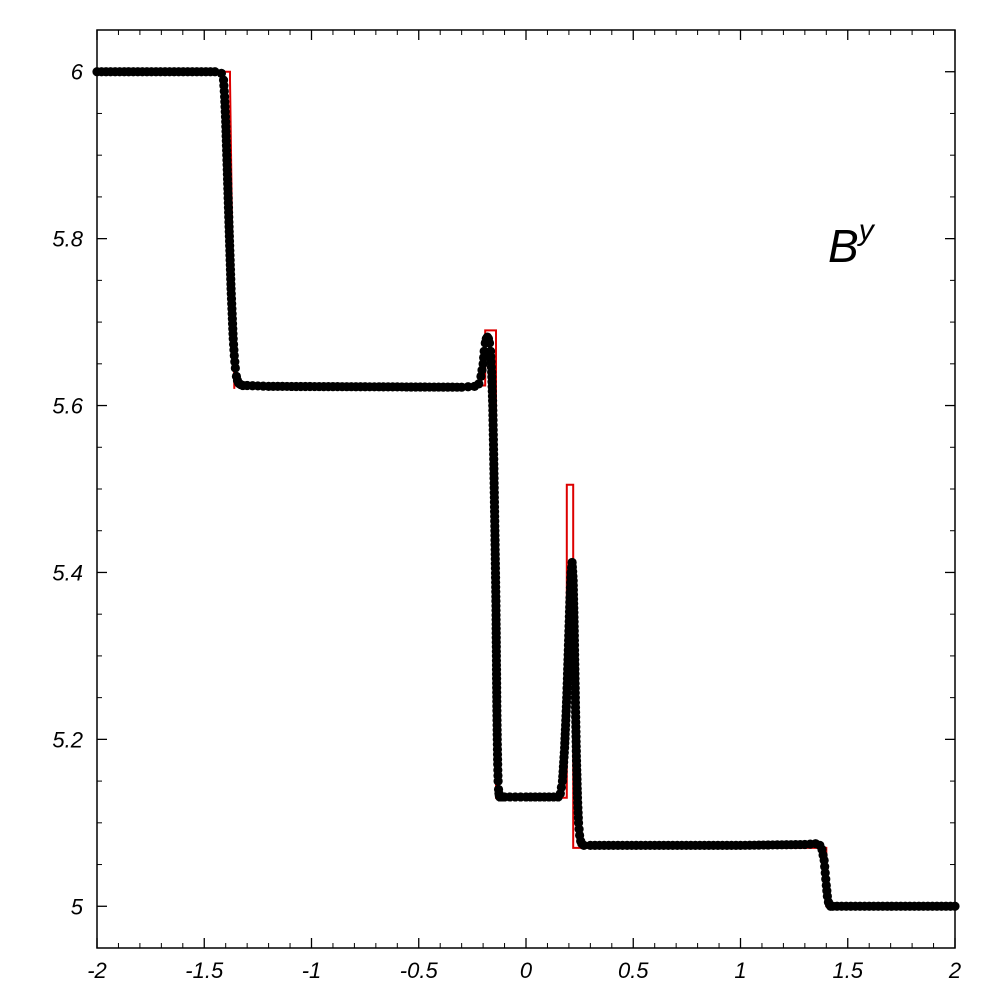 The image size is (1000, 1000). I want to click on x-tick-label: -2, so click(97, 970).